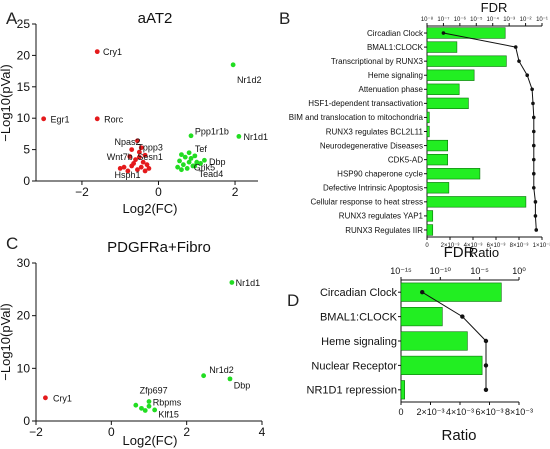 The height and width of the screenshot is (449, 550). I want to click on x-axis-label: Log2(FC), so click(150, 208).